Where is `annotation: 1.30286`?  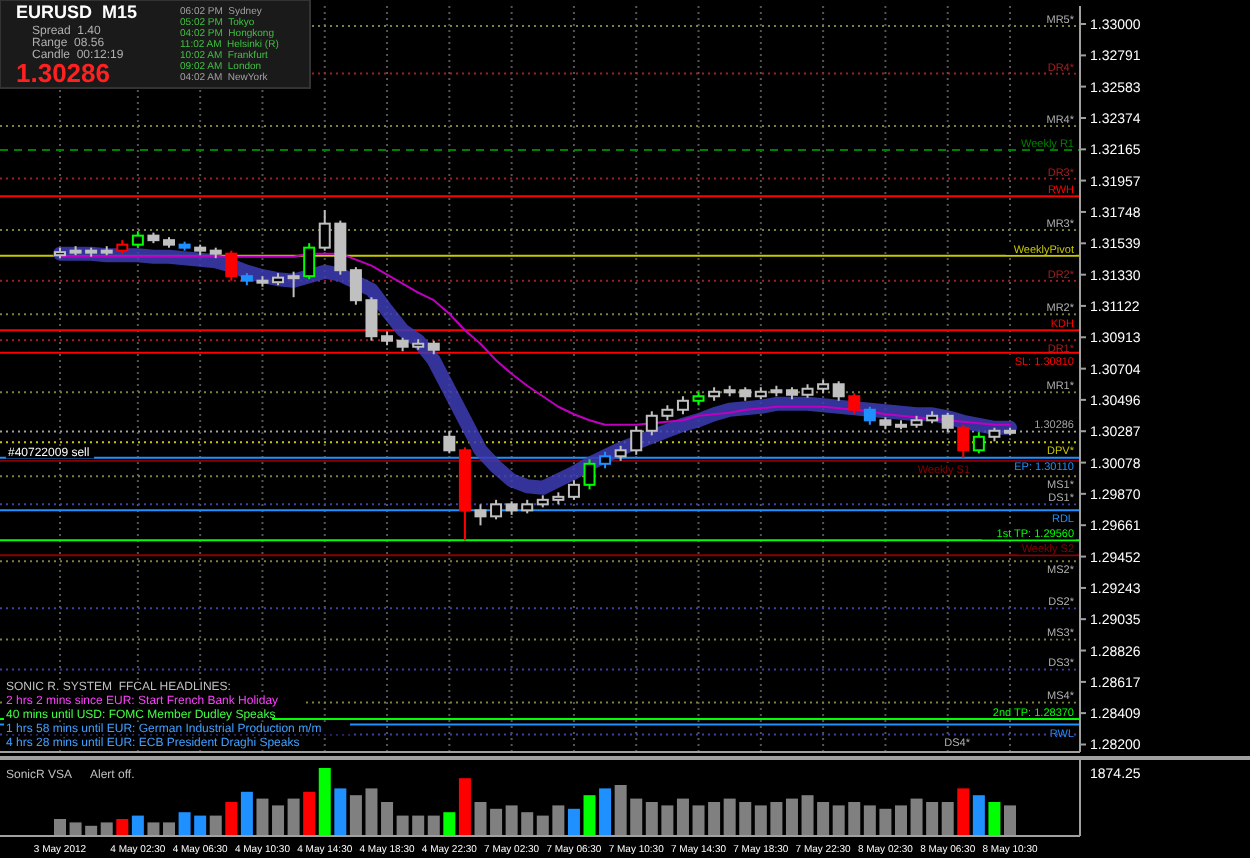 annotation: 1.30286 is located at coordinates (63, 73).